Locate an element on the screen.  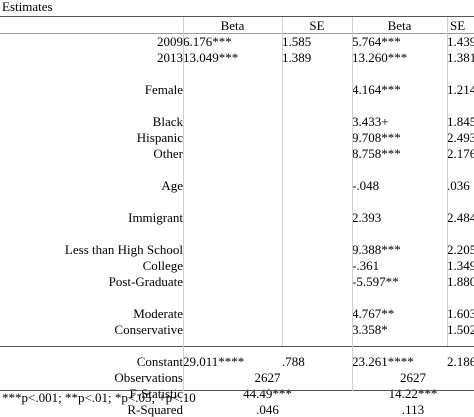
beta-model1: 13.049*** is located at coordinates (211, 57).